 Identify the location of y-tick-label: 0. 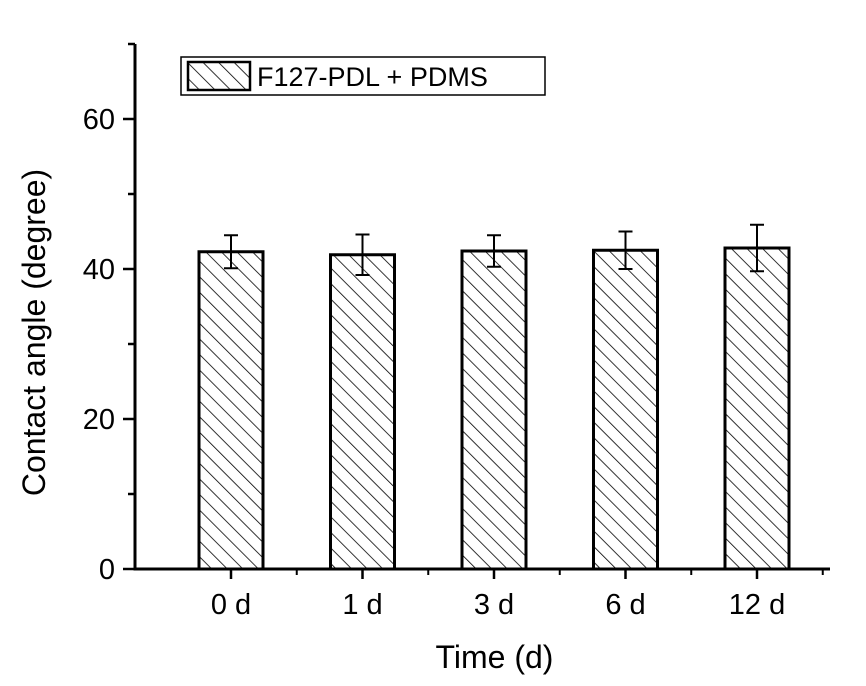
(107, 570).